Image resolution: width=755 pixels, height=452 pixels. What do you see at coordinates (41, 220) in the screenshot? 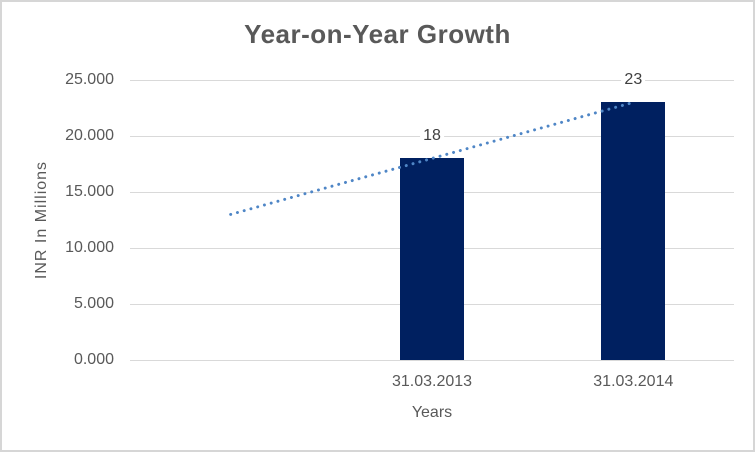
I see `y-axis-title: INR In Millions` at bounding box center [41, 220].